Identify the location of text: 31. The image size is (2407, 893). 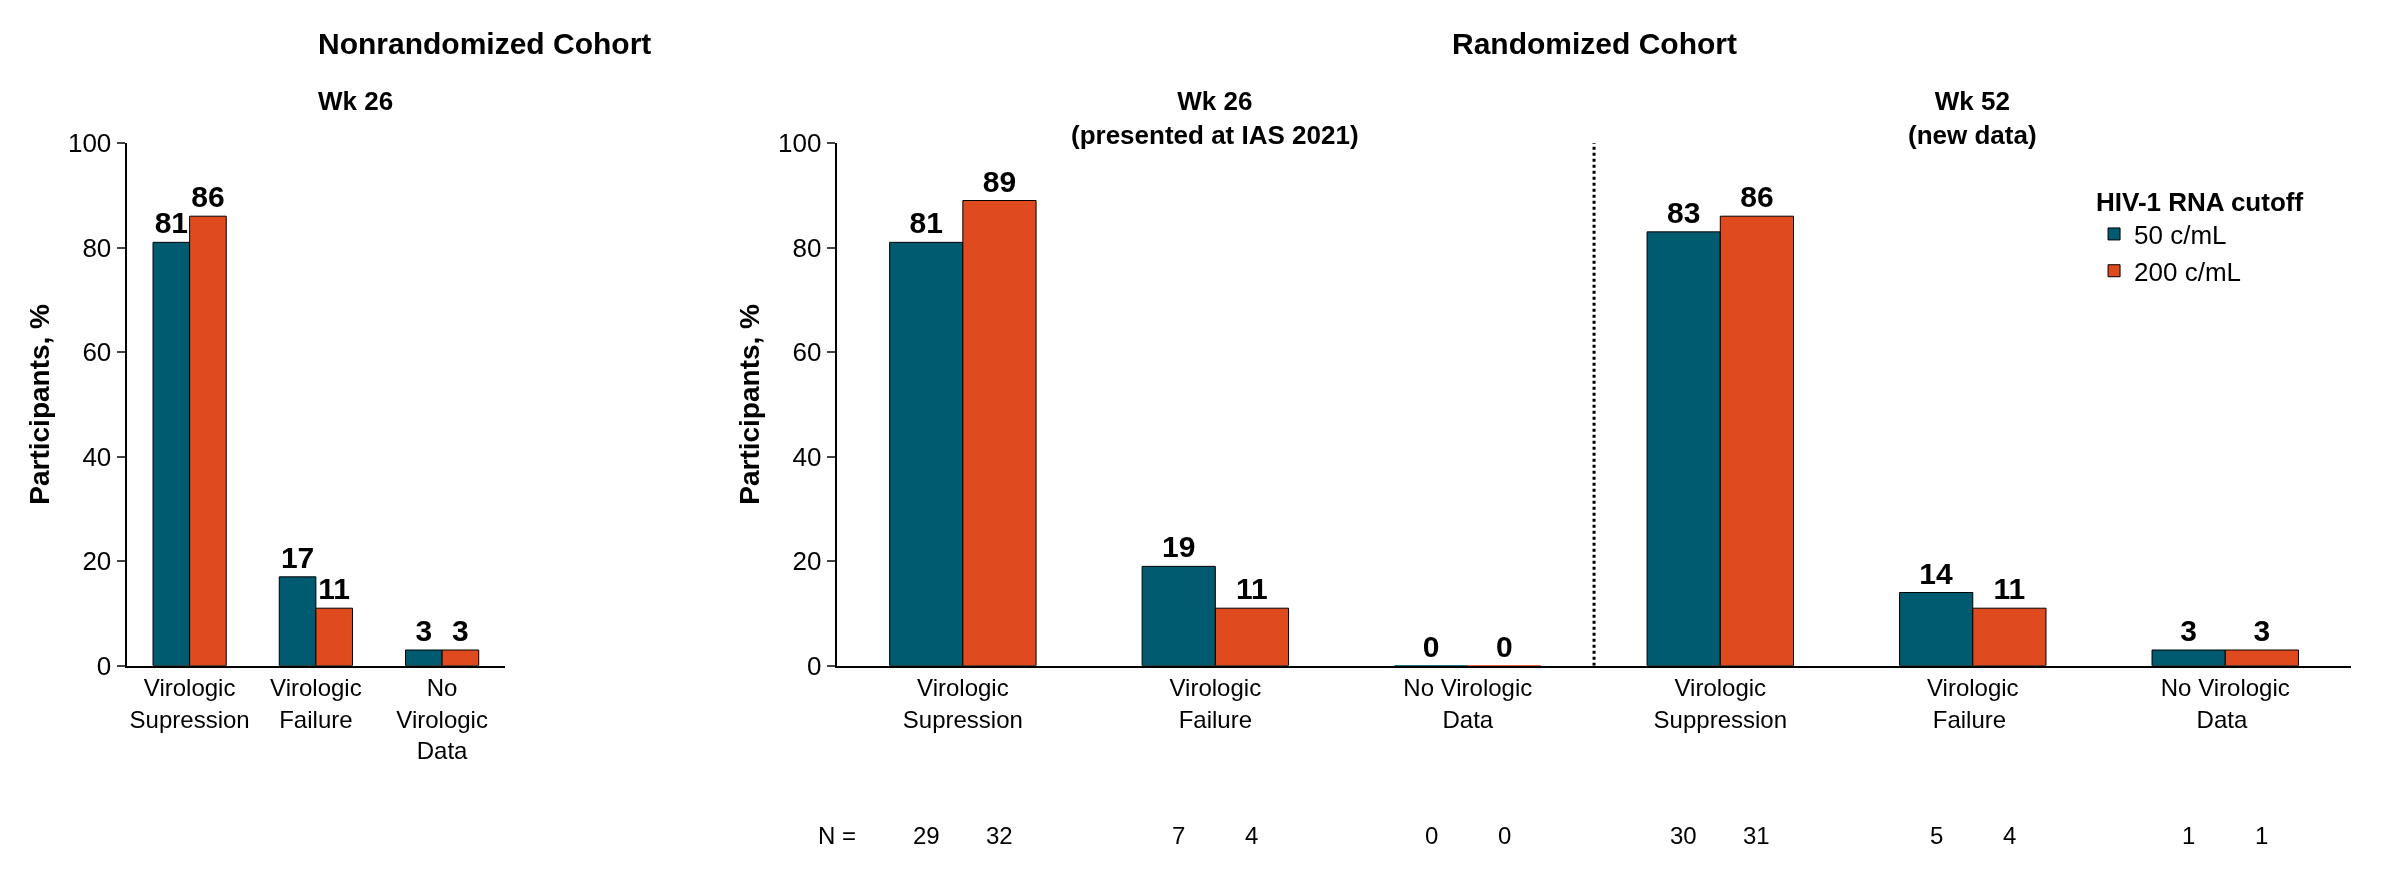
(1756, 835).